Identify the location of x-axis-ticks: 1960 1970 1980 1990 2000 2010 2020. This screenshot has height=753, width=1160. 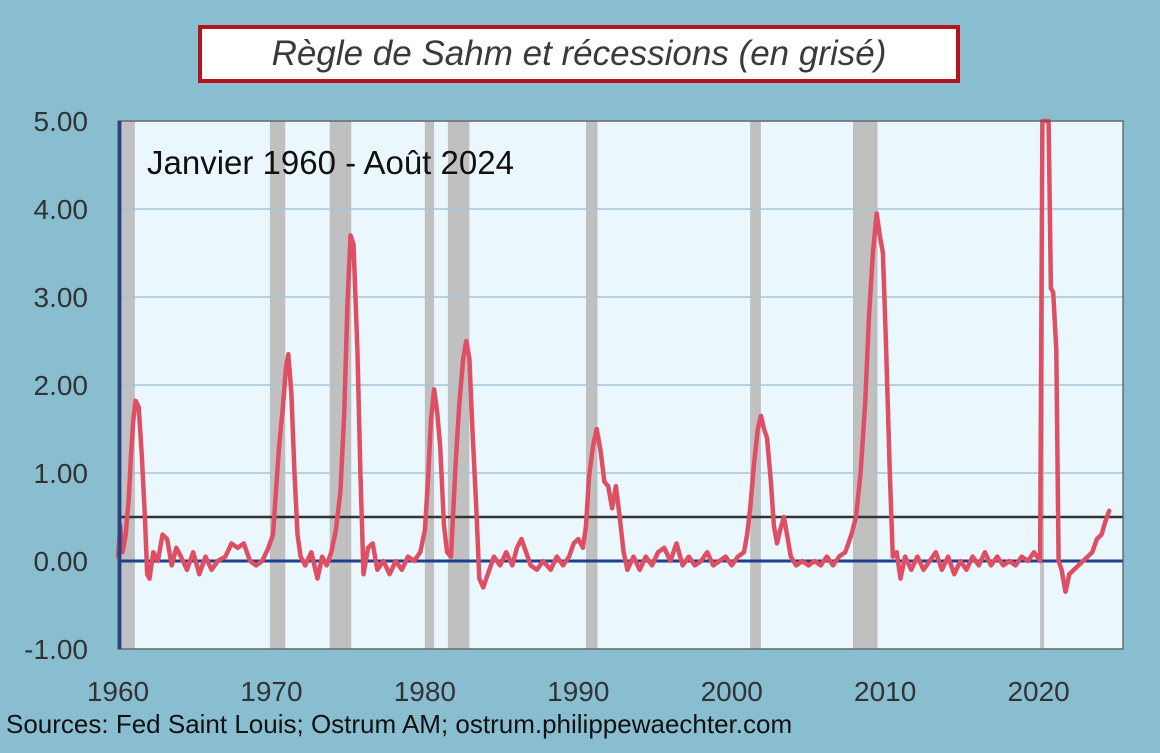
(578, 691).